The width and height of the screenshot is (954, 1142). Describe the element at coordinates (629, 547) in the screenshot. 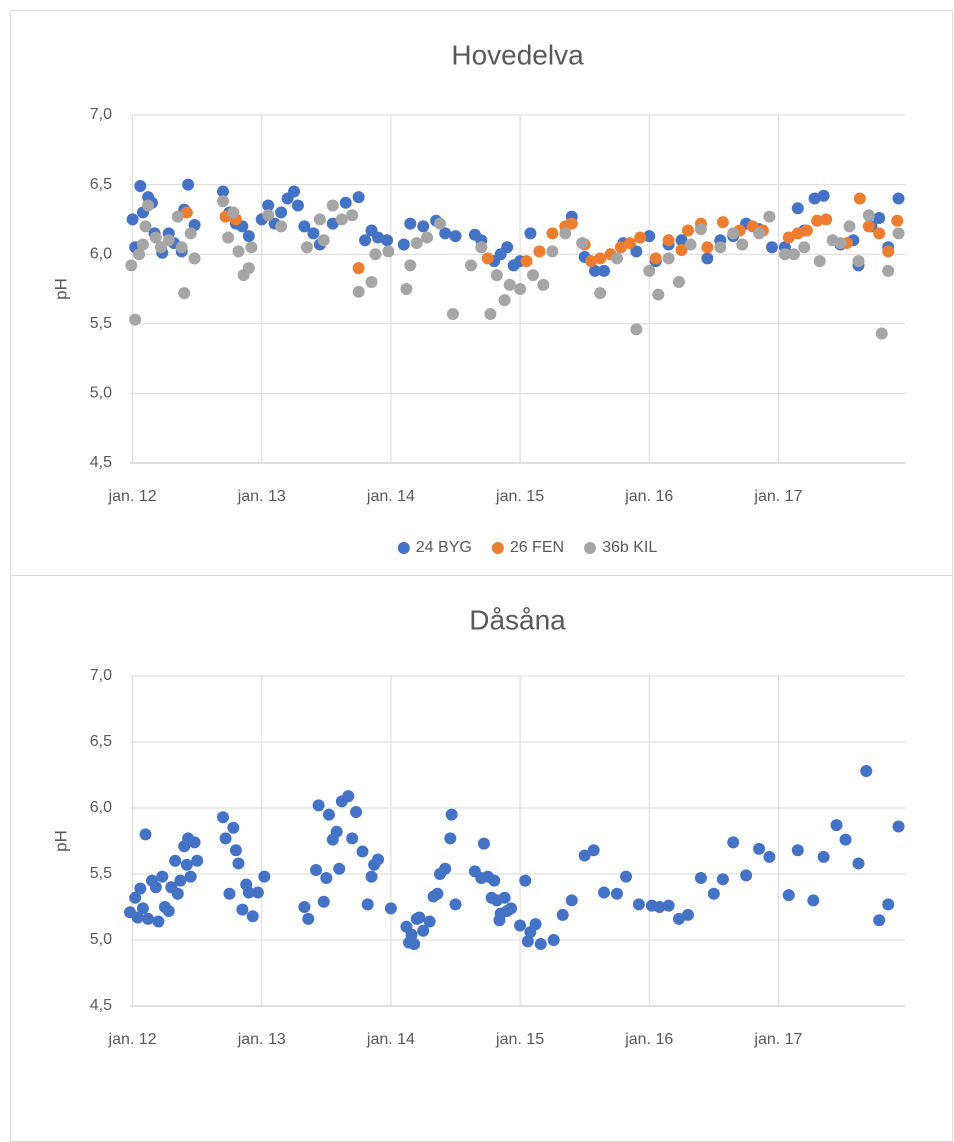

I see `legend-label: 36b KIL` at that location.